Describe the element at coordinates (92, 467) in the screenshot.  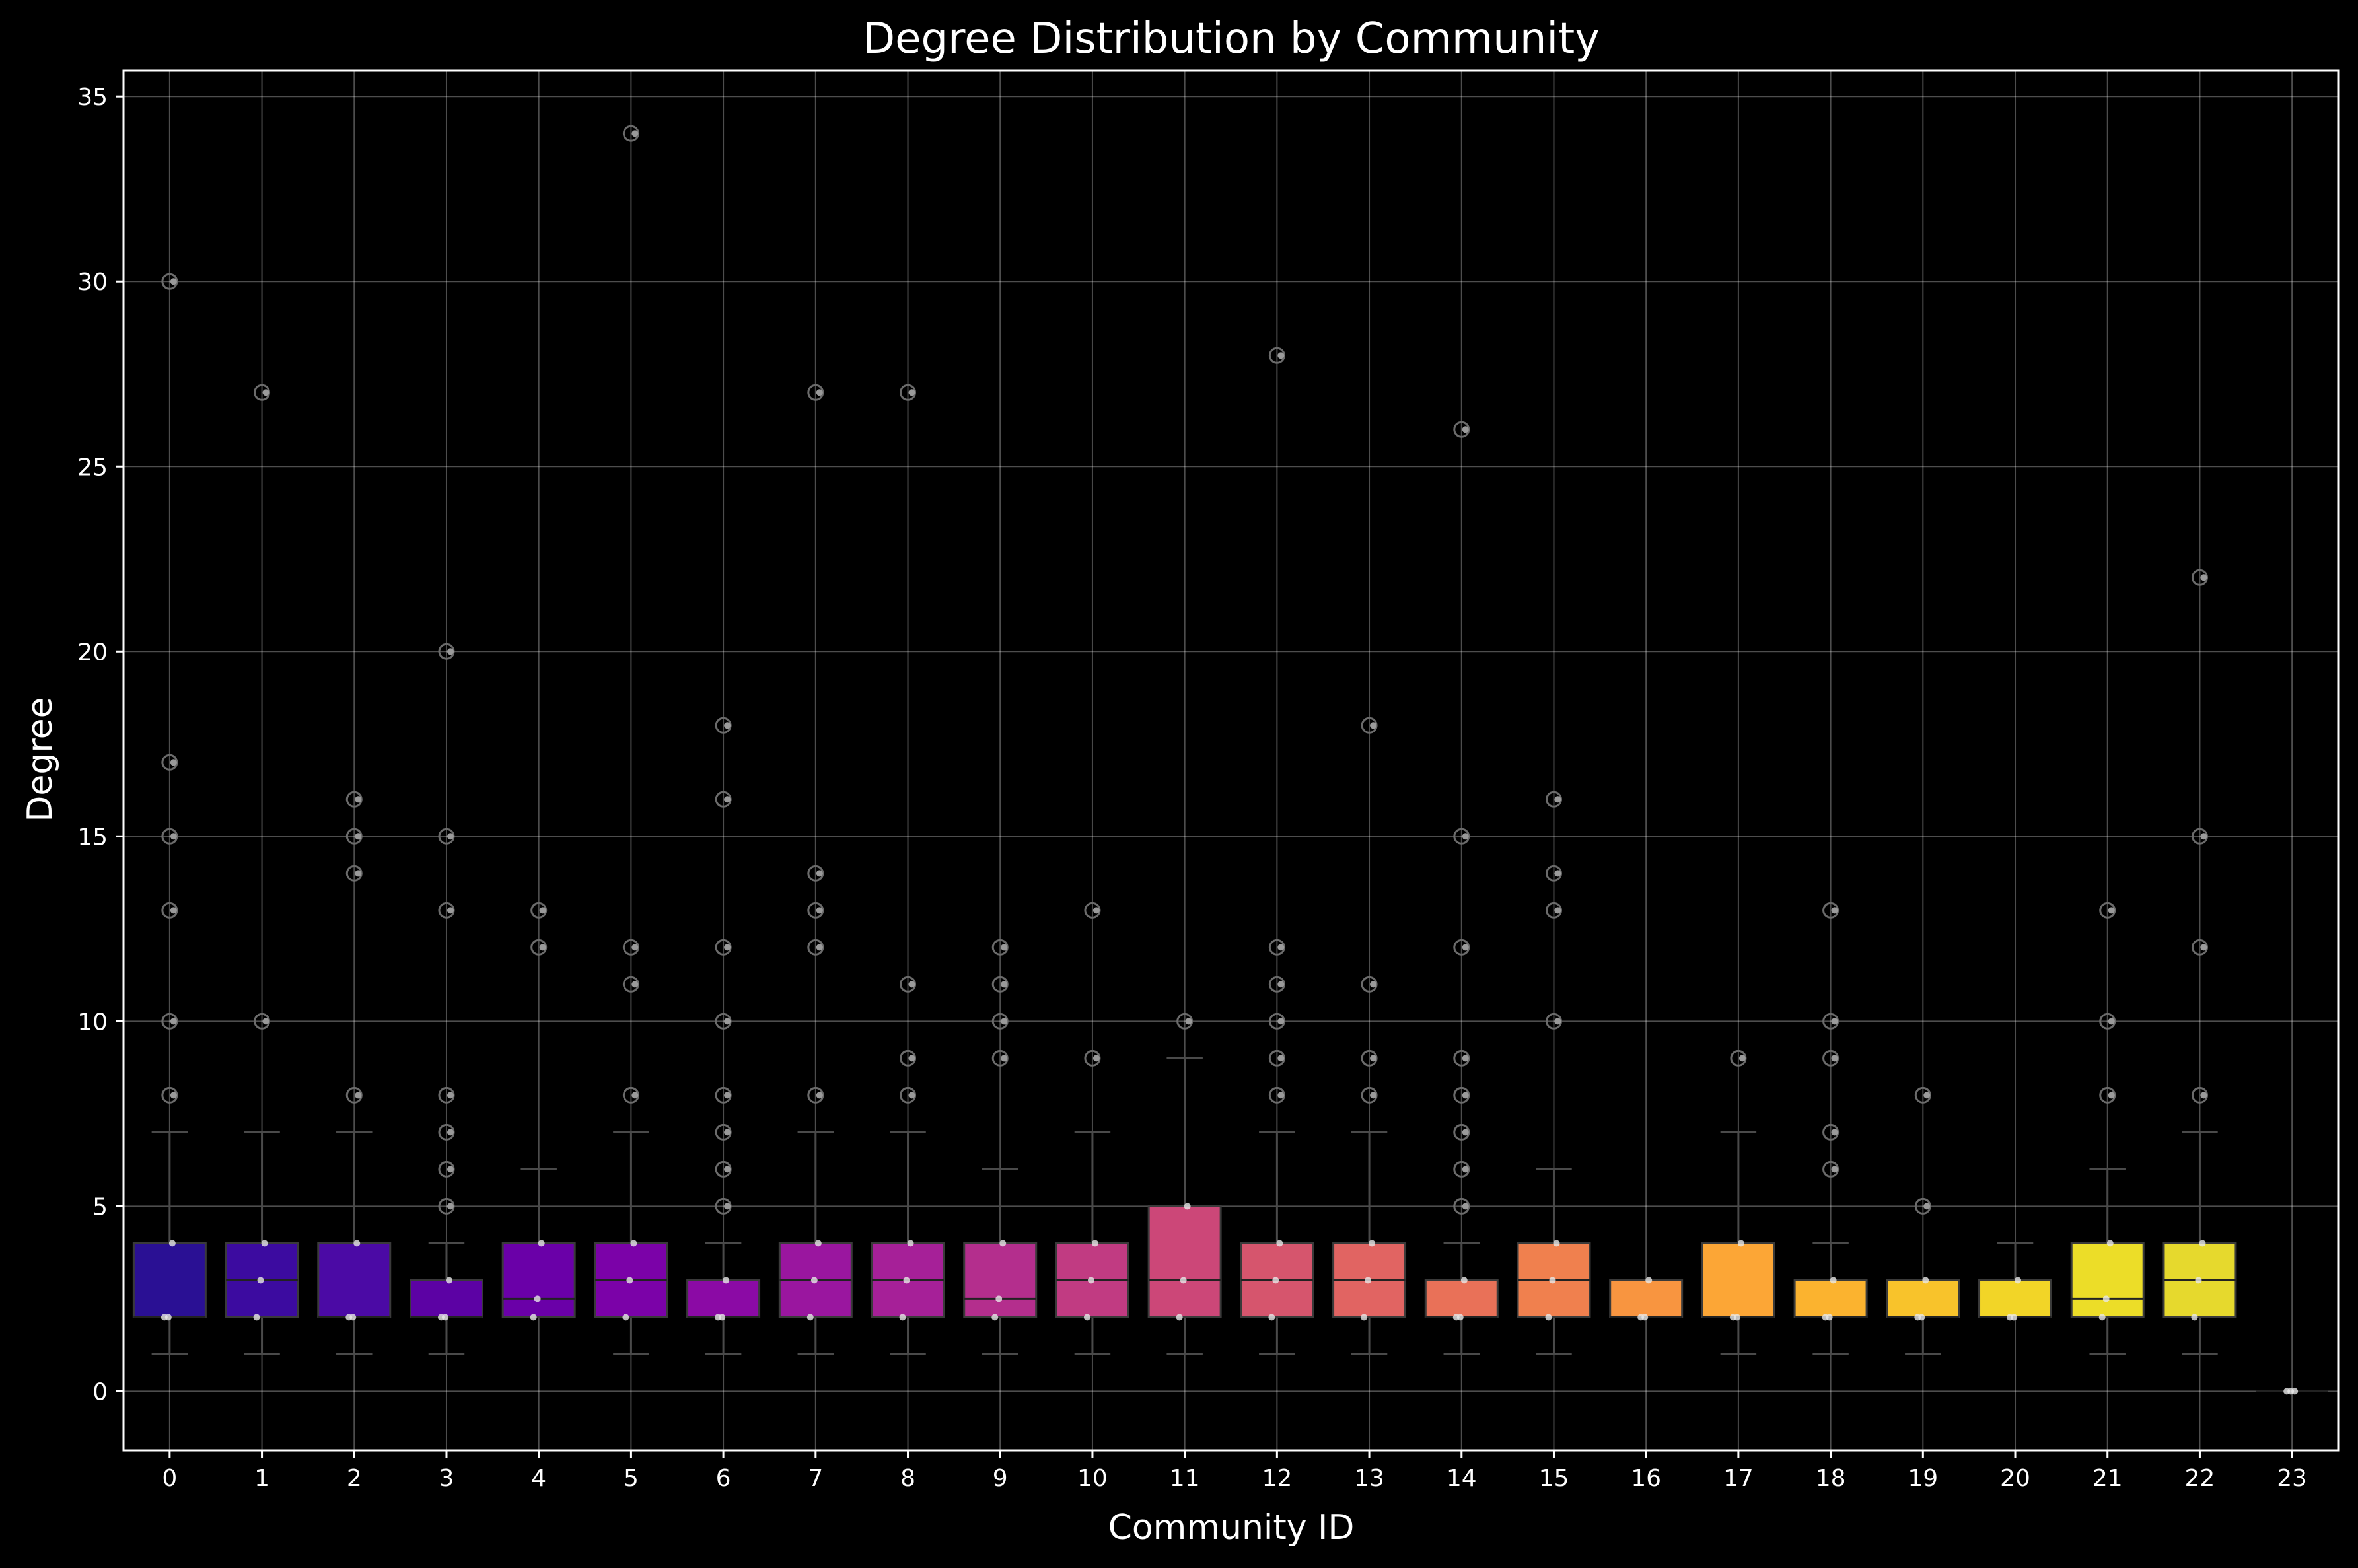
I see `y-tick-label: 25` at that location.